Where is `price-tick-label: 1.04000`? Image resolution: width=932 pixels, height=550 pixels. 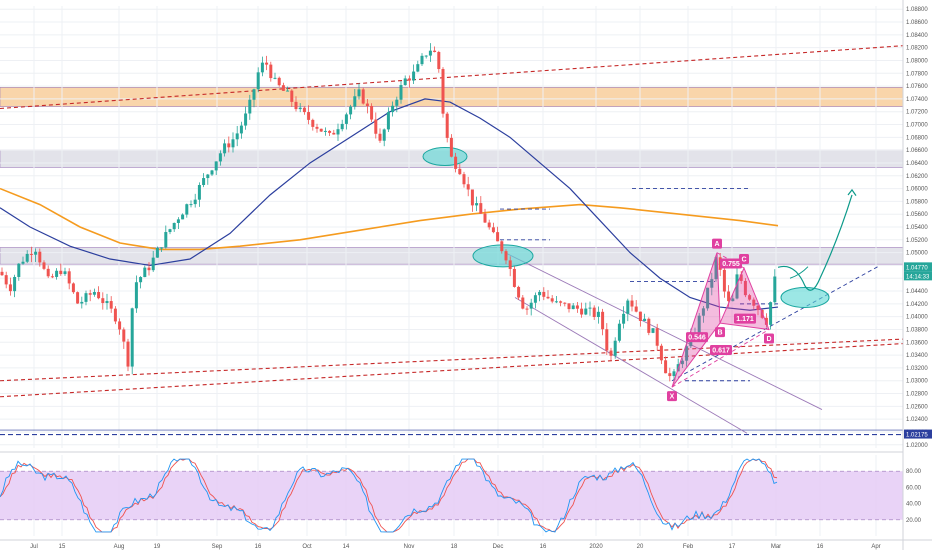
price-tick-label: 1.04000 is located at coordinates (917, 318).